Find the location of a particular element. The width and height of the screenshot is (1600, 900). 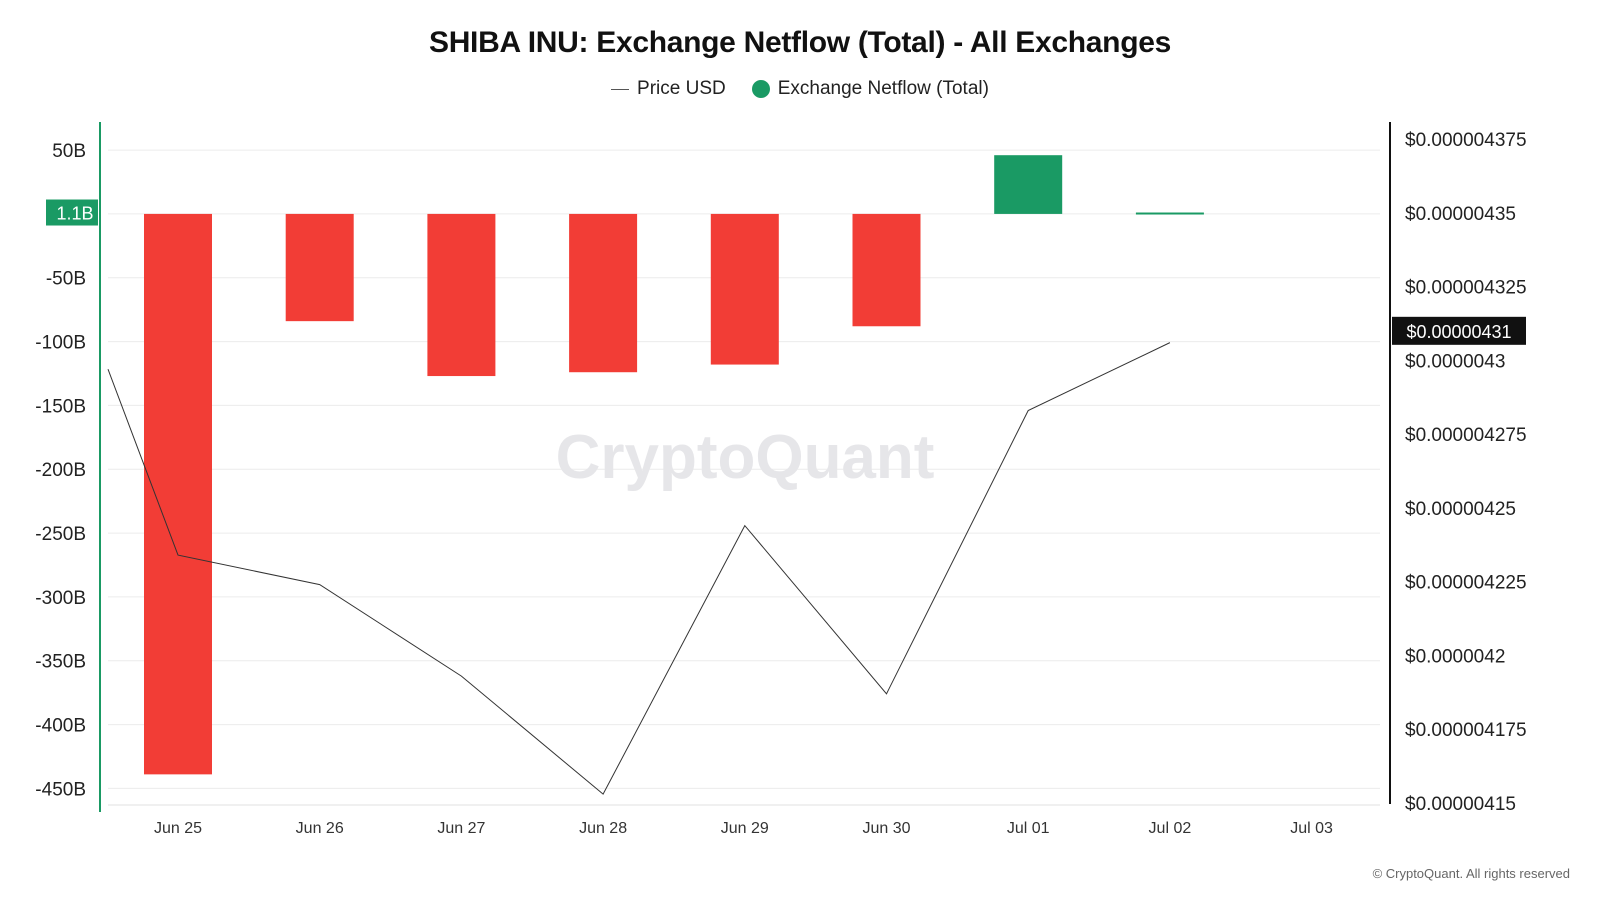

x-tick-label: Jun 26 is located at coordinates (320, 828).